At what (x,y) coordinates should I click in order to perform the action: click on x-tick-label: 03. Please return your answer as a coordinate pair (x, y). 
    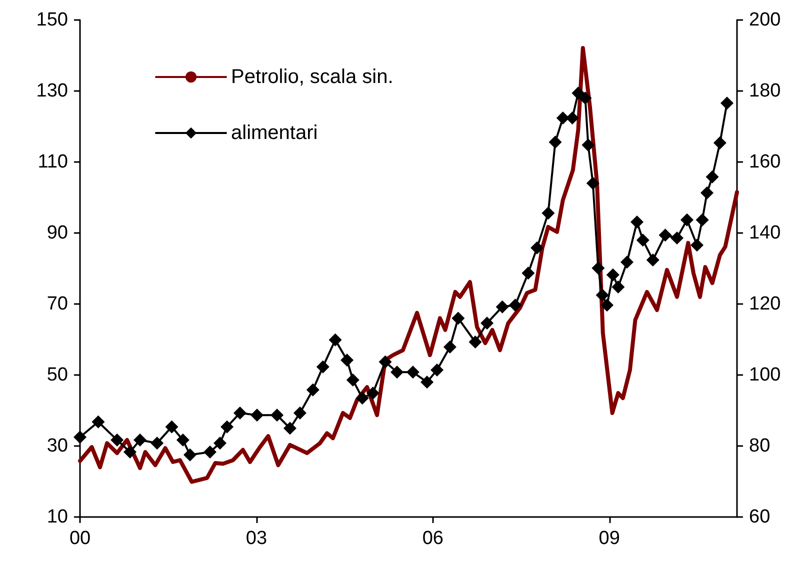
    Looking at the image, I should click on (257, 538).